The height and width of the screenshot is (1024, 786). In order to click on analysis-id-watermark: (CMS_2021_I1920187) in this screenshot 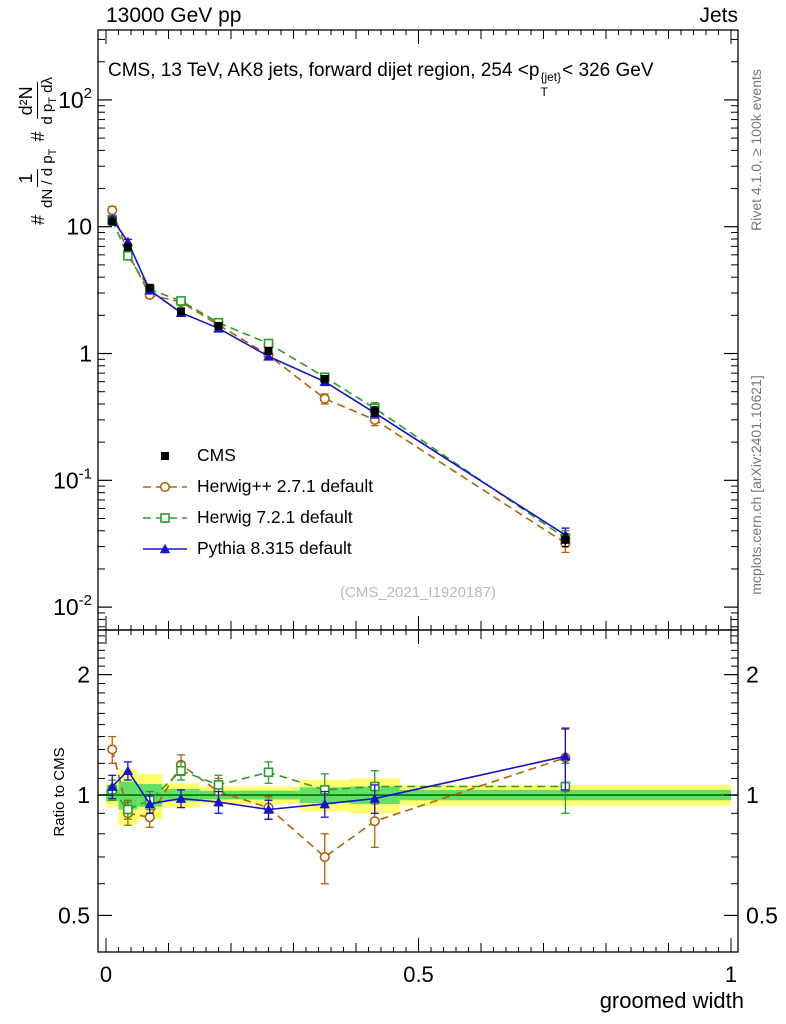, I will do `click(418, 592)`.